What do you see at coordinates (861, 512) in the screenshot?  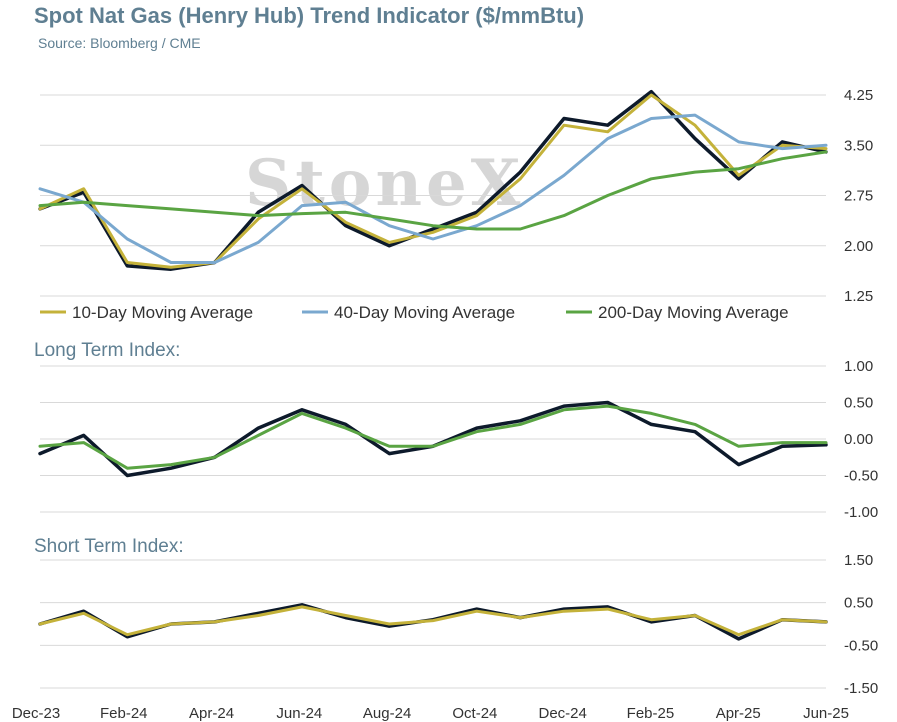 I see `y-tick-label: -1.00` at bounding box center [861, 512].